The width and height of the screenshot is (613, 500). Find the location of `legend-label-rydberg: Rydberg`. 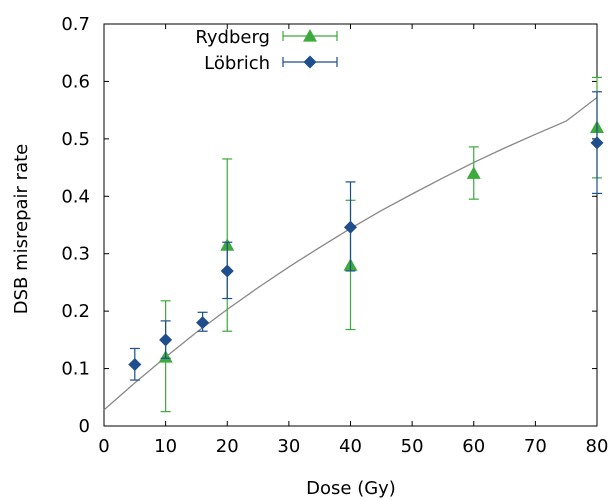

legend-label-rydberg: Rydberg is located at coordinates (232, 37).